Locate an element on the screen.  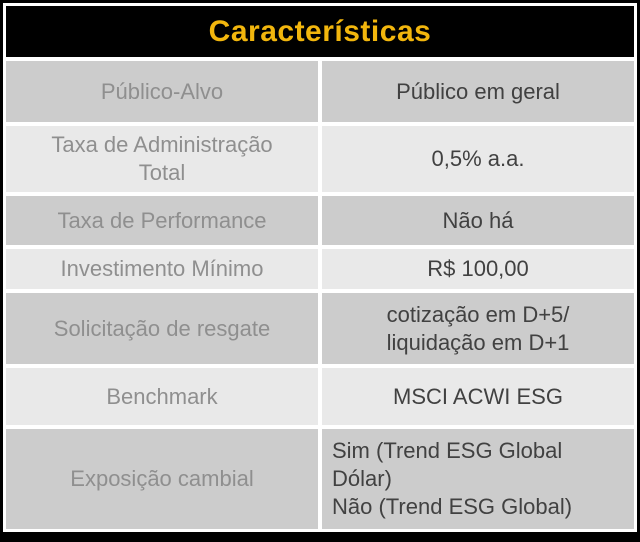
table-row: Público-Alvo Público em geral is located at coordinates (320, 91).